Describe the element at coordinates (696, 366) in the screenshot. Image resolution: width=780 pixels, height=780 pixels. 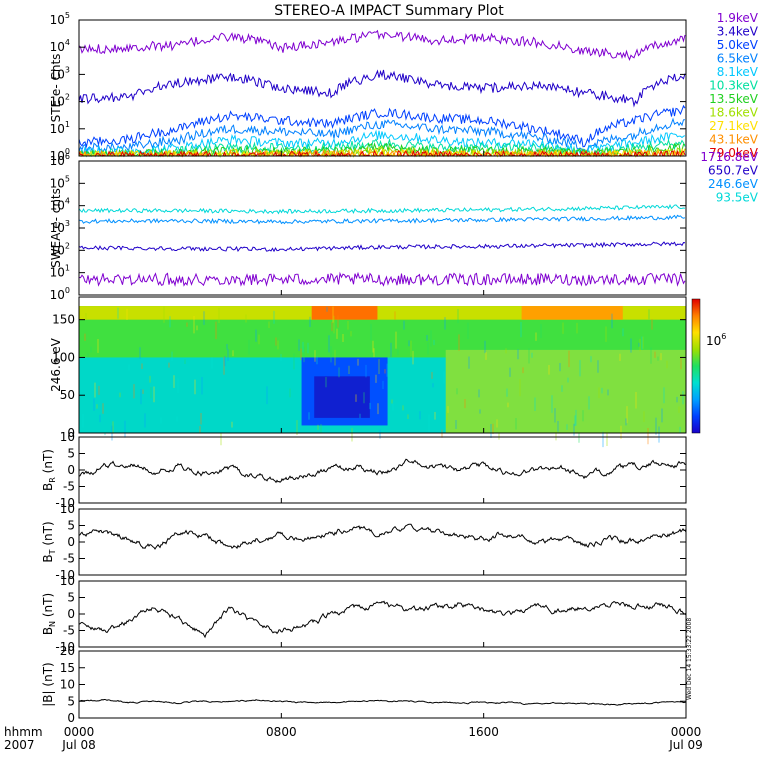
I see `colorbar-bar` at that location.